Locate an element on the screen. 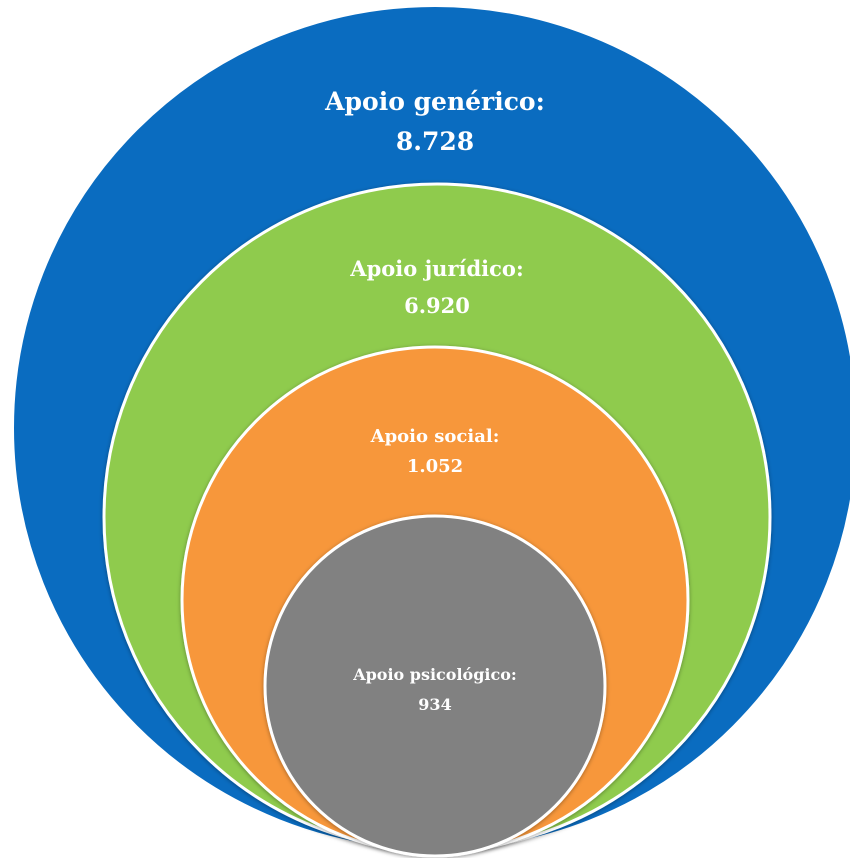 The width and height of the screenshot is (850, 858). circle-label-2: Apoio jurídico: is located at coordinates (436, 268).